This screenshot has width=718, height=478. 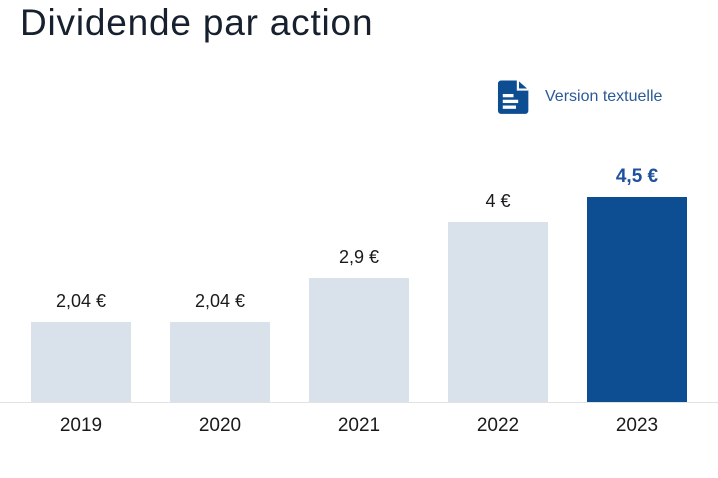 What do you see at coordinates (637, 176) in the screenshot?
I see `bar-value-label-2023: 4,5 €` at bounding box center [637, 176].